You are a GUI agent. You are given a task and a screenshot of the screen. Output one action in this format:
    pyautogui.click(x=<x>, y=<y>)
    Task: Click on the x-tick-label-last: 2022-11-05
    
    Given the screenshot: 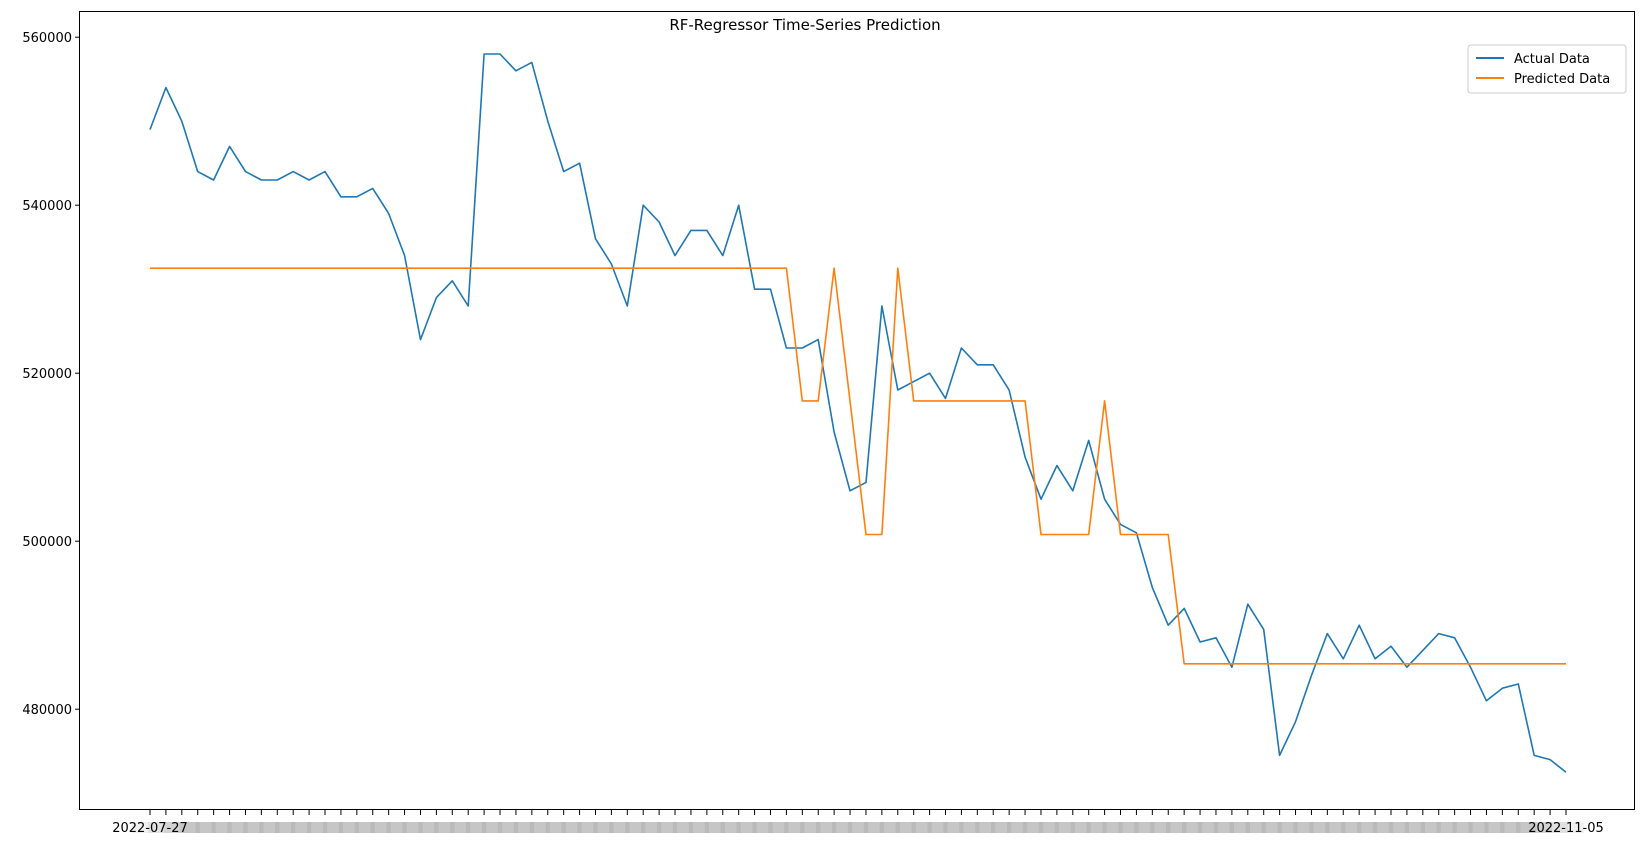 What is the action you would take?
    pyautogui.click(x=1566, y=828)
    